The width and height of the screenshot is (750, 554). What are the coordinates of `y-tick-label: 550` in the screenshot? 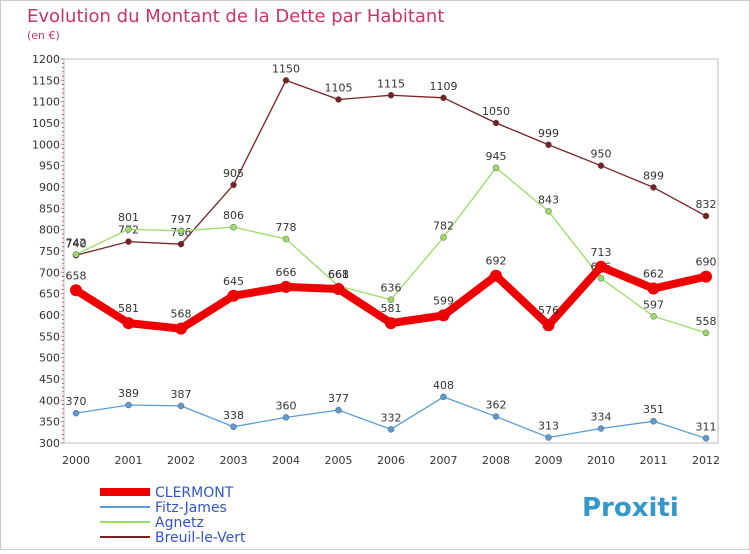 It's located at (49, 336).